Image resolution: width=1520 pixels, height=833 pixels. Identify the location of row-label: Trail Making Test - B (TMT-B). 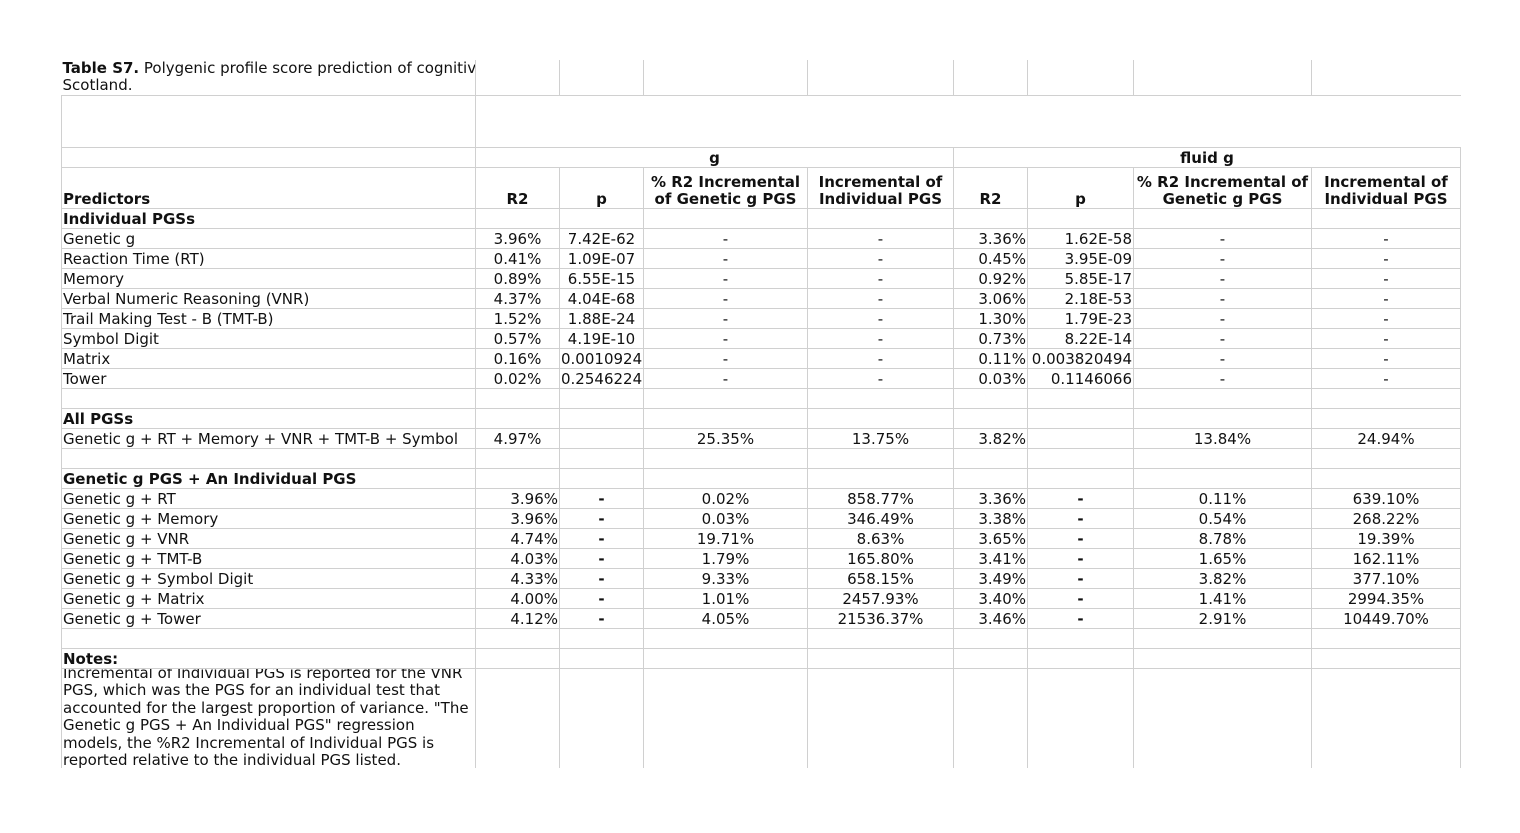
(268, 318).